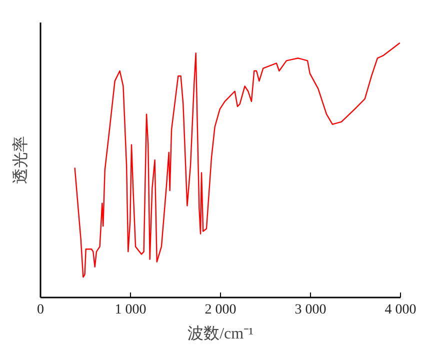  Describe the element at coordinates (40, 310) in the screenshot. I see `x-tick-label: 0` at that location.